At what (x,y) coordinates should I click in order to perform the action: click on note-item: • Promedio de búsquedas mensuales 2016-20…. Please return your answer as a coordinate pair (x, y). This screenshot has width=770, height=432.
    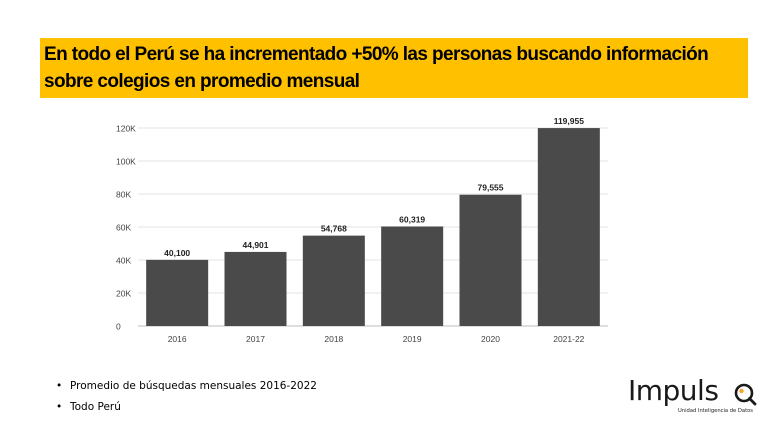
    Looking at the image, I should click on (186, 386).